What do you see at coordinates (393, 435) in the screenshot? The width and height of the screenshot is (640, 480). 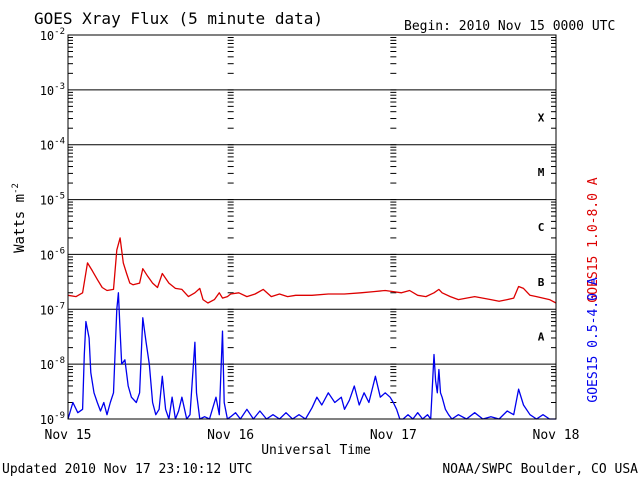 I see `x-tick-label: Nov 17` at bounding box center [393, 435].